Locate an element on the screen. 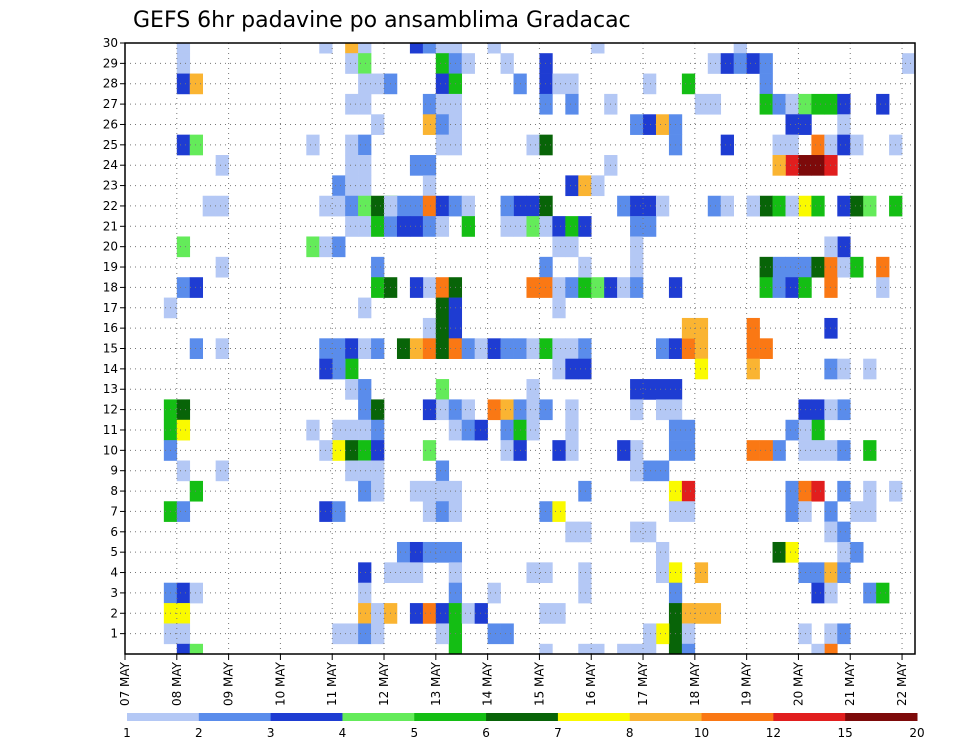 Image resolution: width=960 pixels, height=742 pixels. colorbar-swatch is located at coordinates (594, 717).